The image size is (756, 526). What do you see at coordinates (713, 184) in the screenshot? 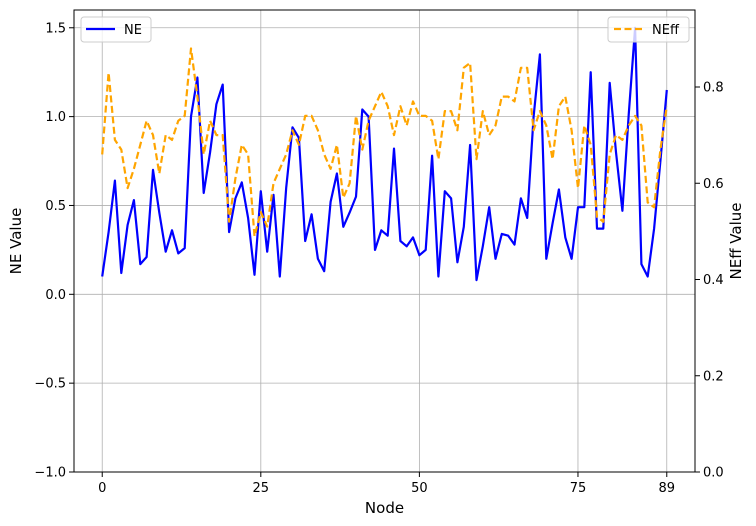
I see `right-y-tick-label: 0.6` at bounding box center [713, 184].